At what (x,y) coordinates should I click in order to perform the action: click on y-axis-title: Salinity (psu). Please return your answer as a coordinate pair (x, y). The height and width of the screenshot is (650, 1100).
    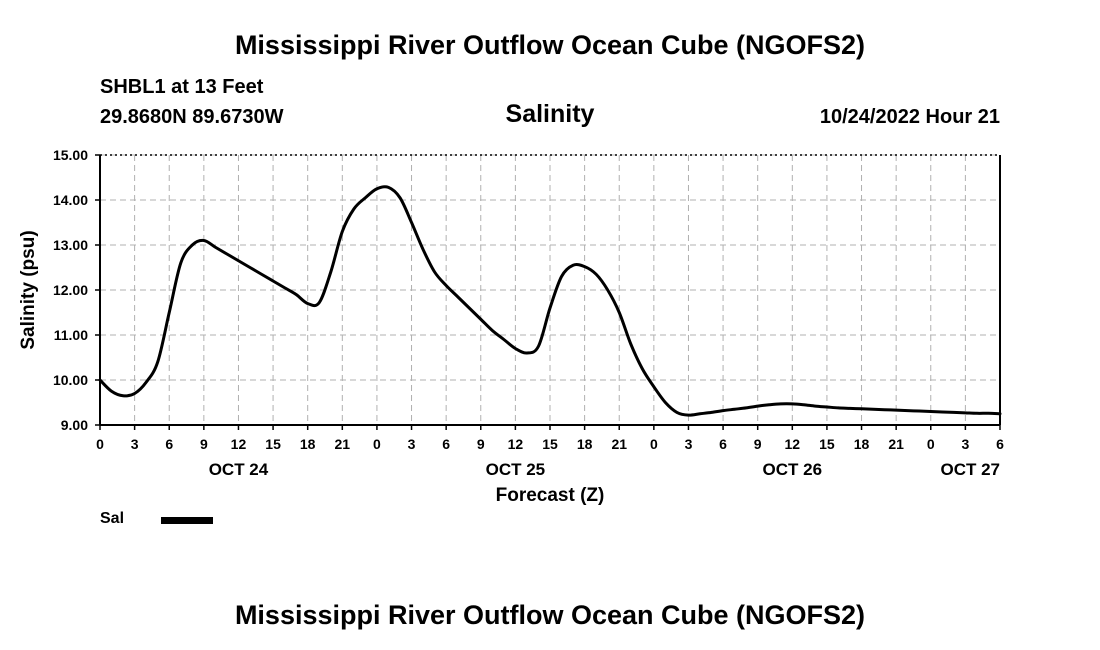
    Looking at the image, I should click on (28, 289).